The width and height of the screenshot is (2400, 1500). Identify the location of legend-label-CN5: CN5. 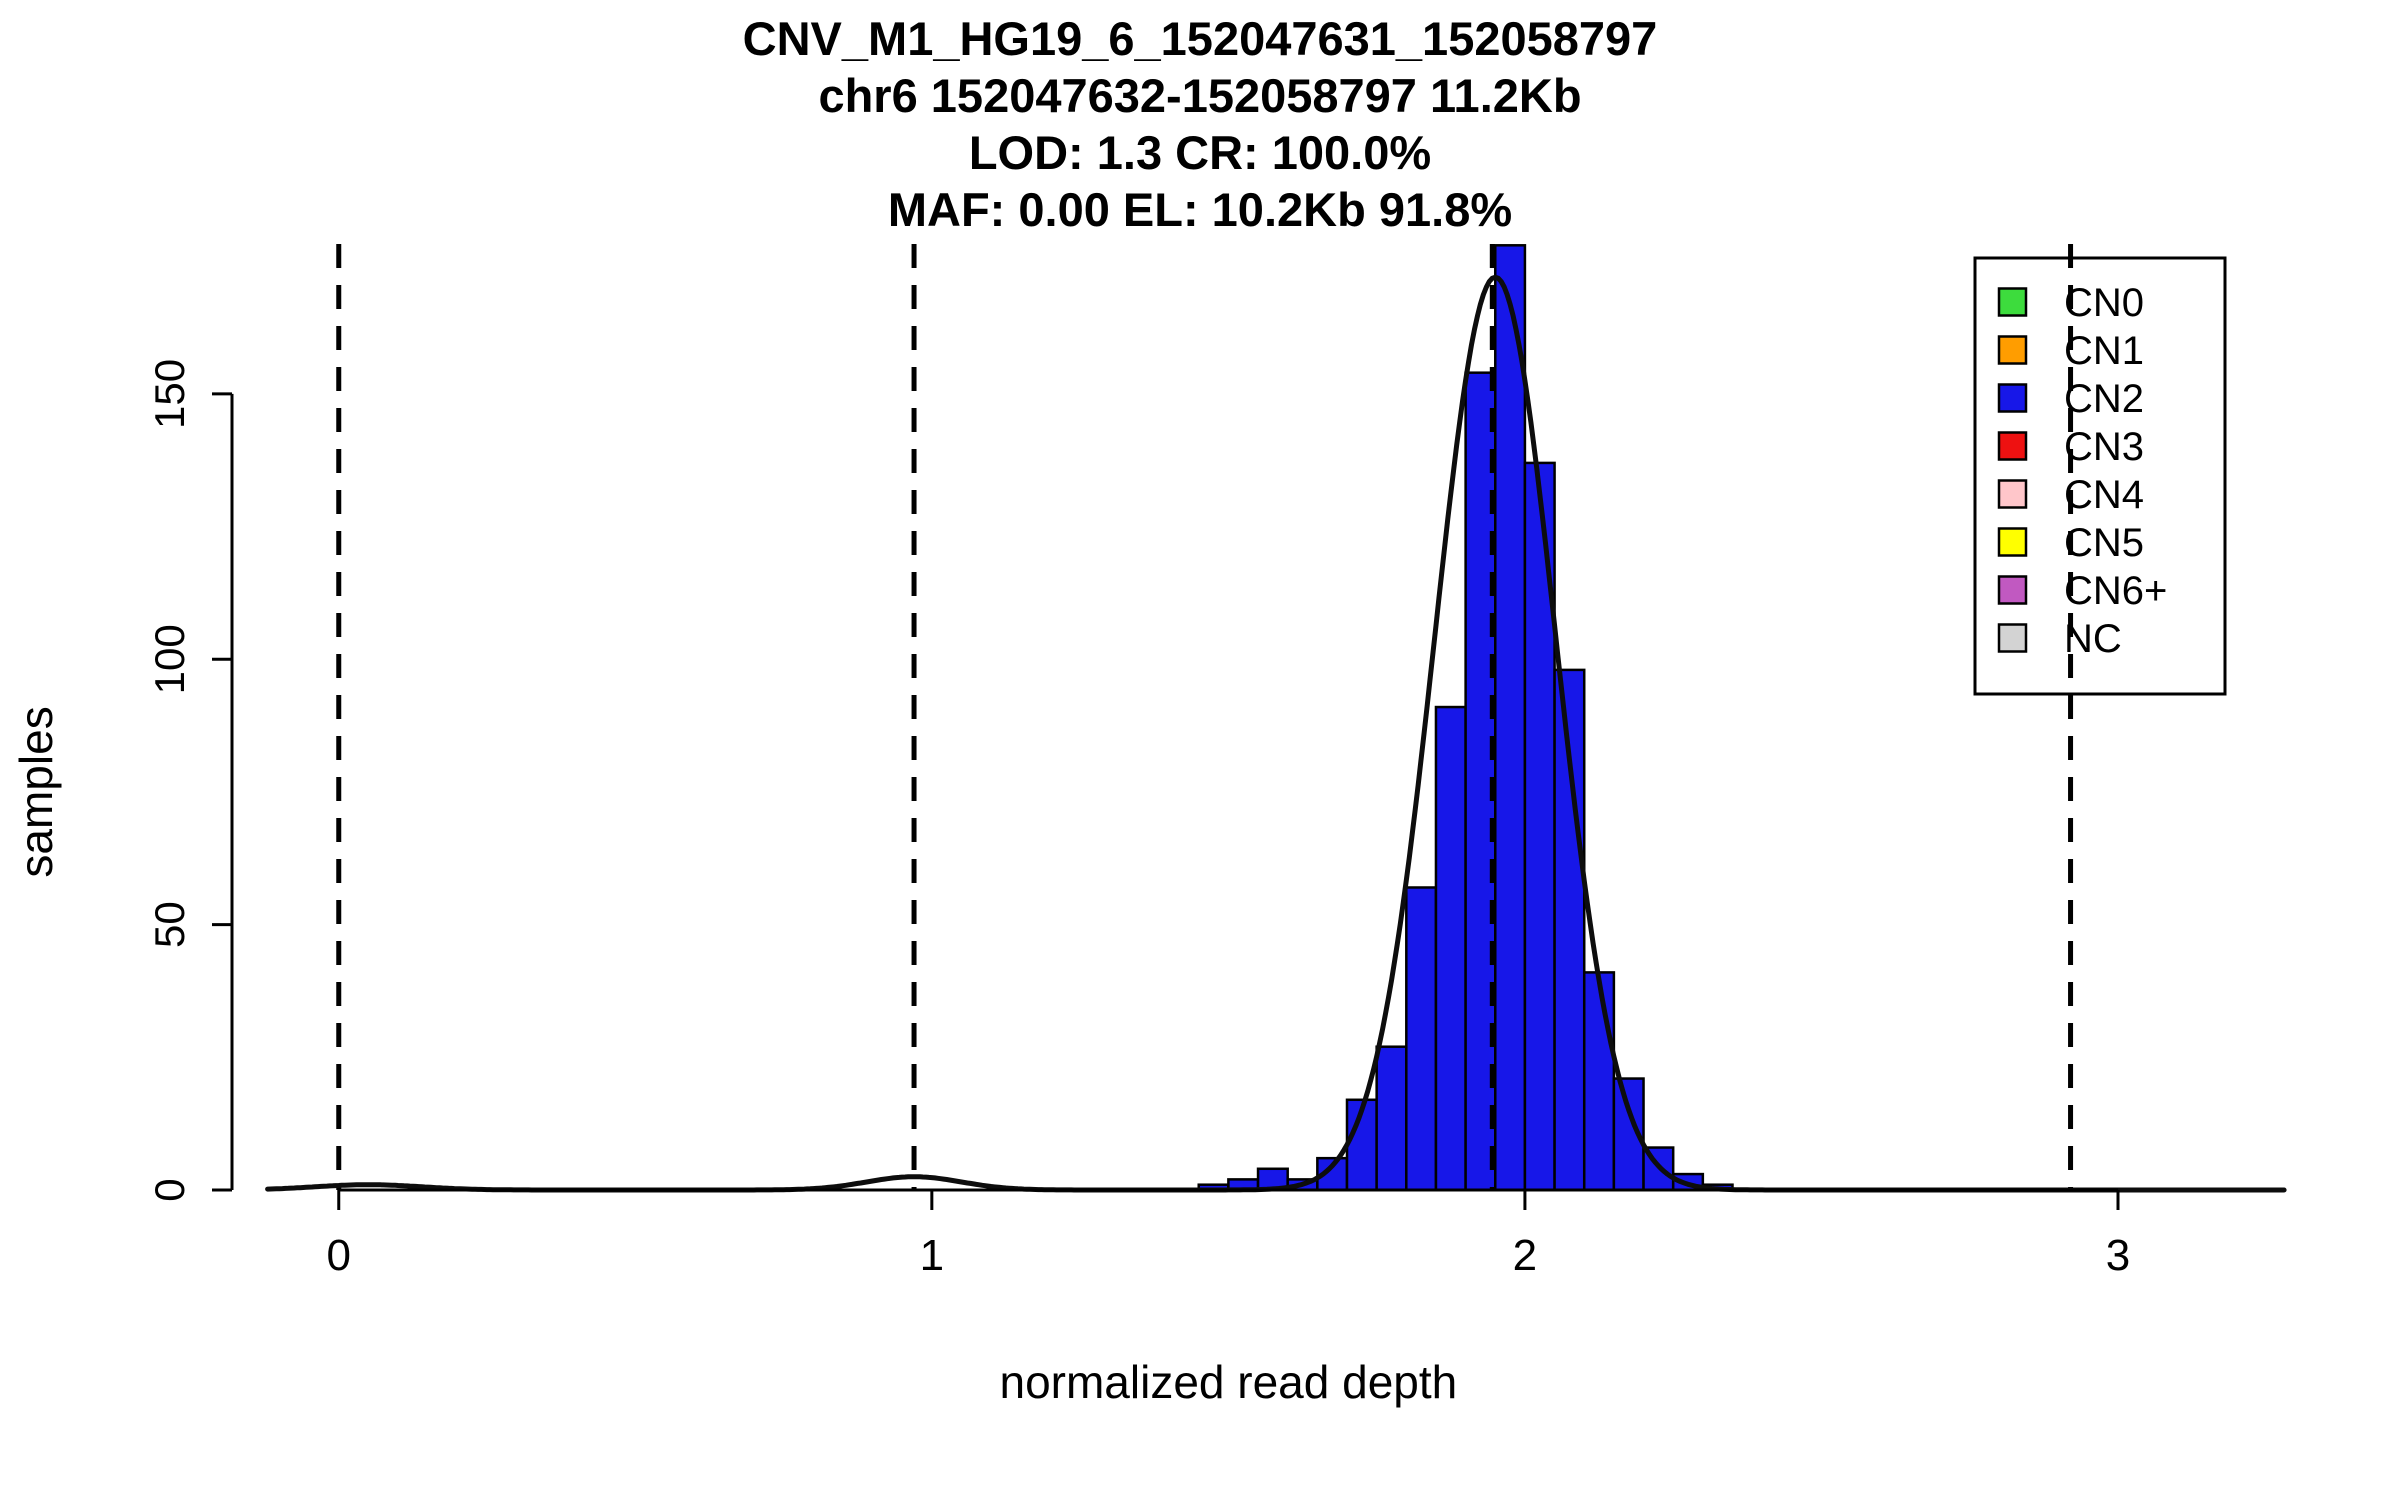
(2104, 543).